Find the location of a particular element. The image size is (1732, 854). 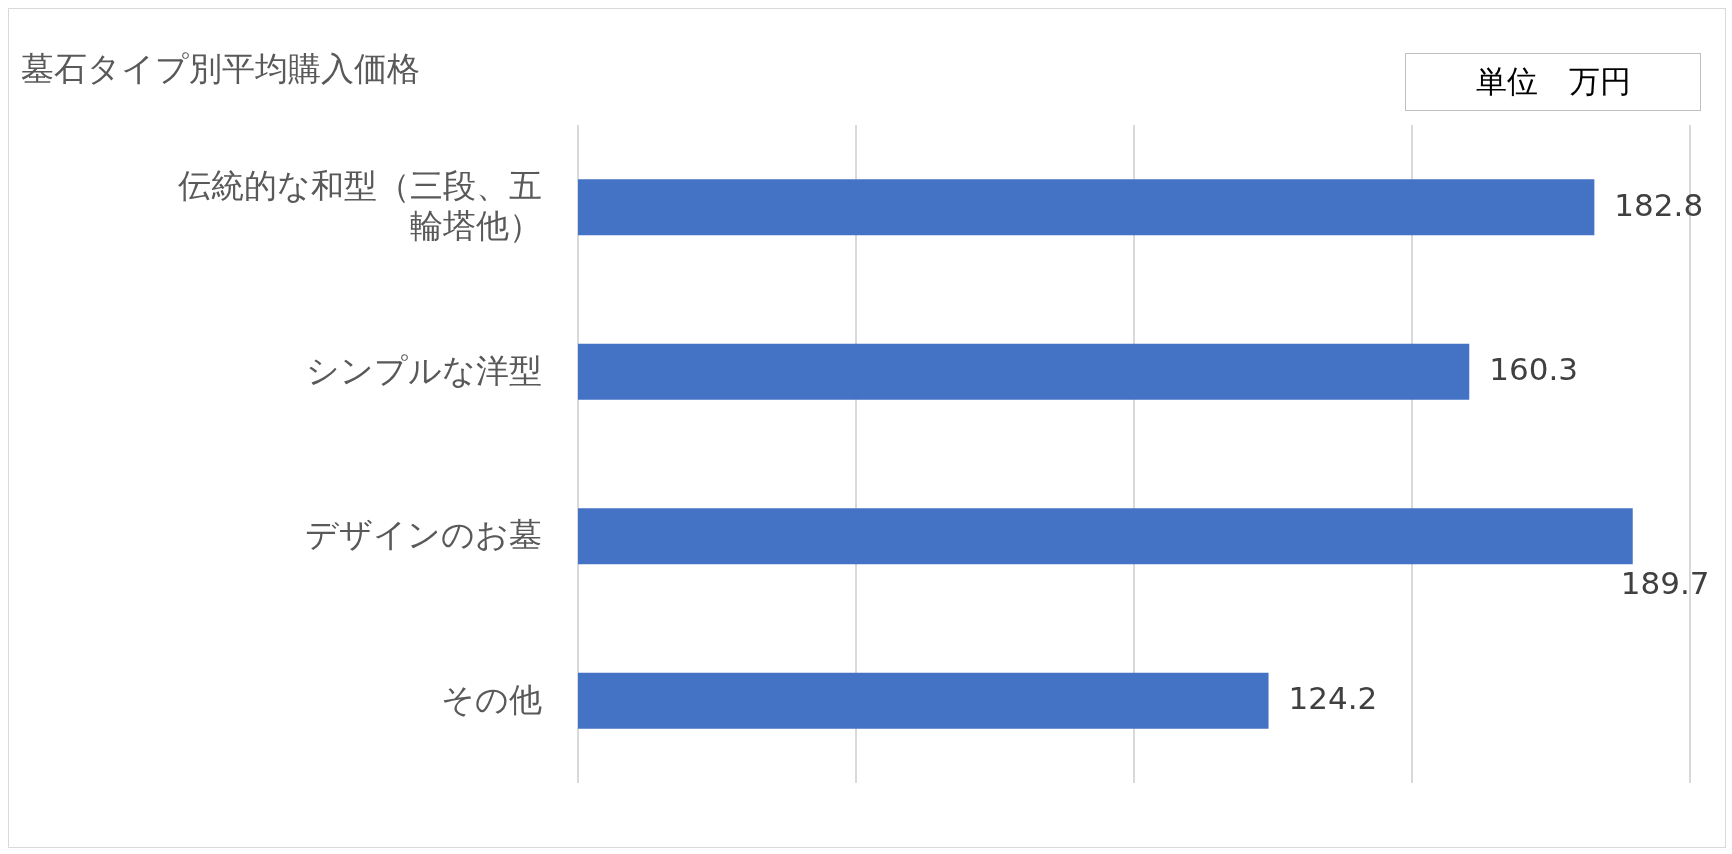

y-tick-label: その他 is located at coordinates (491, 699).